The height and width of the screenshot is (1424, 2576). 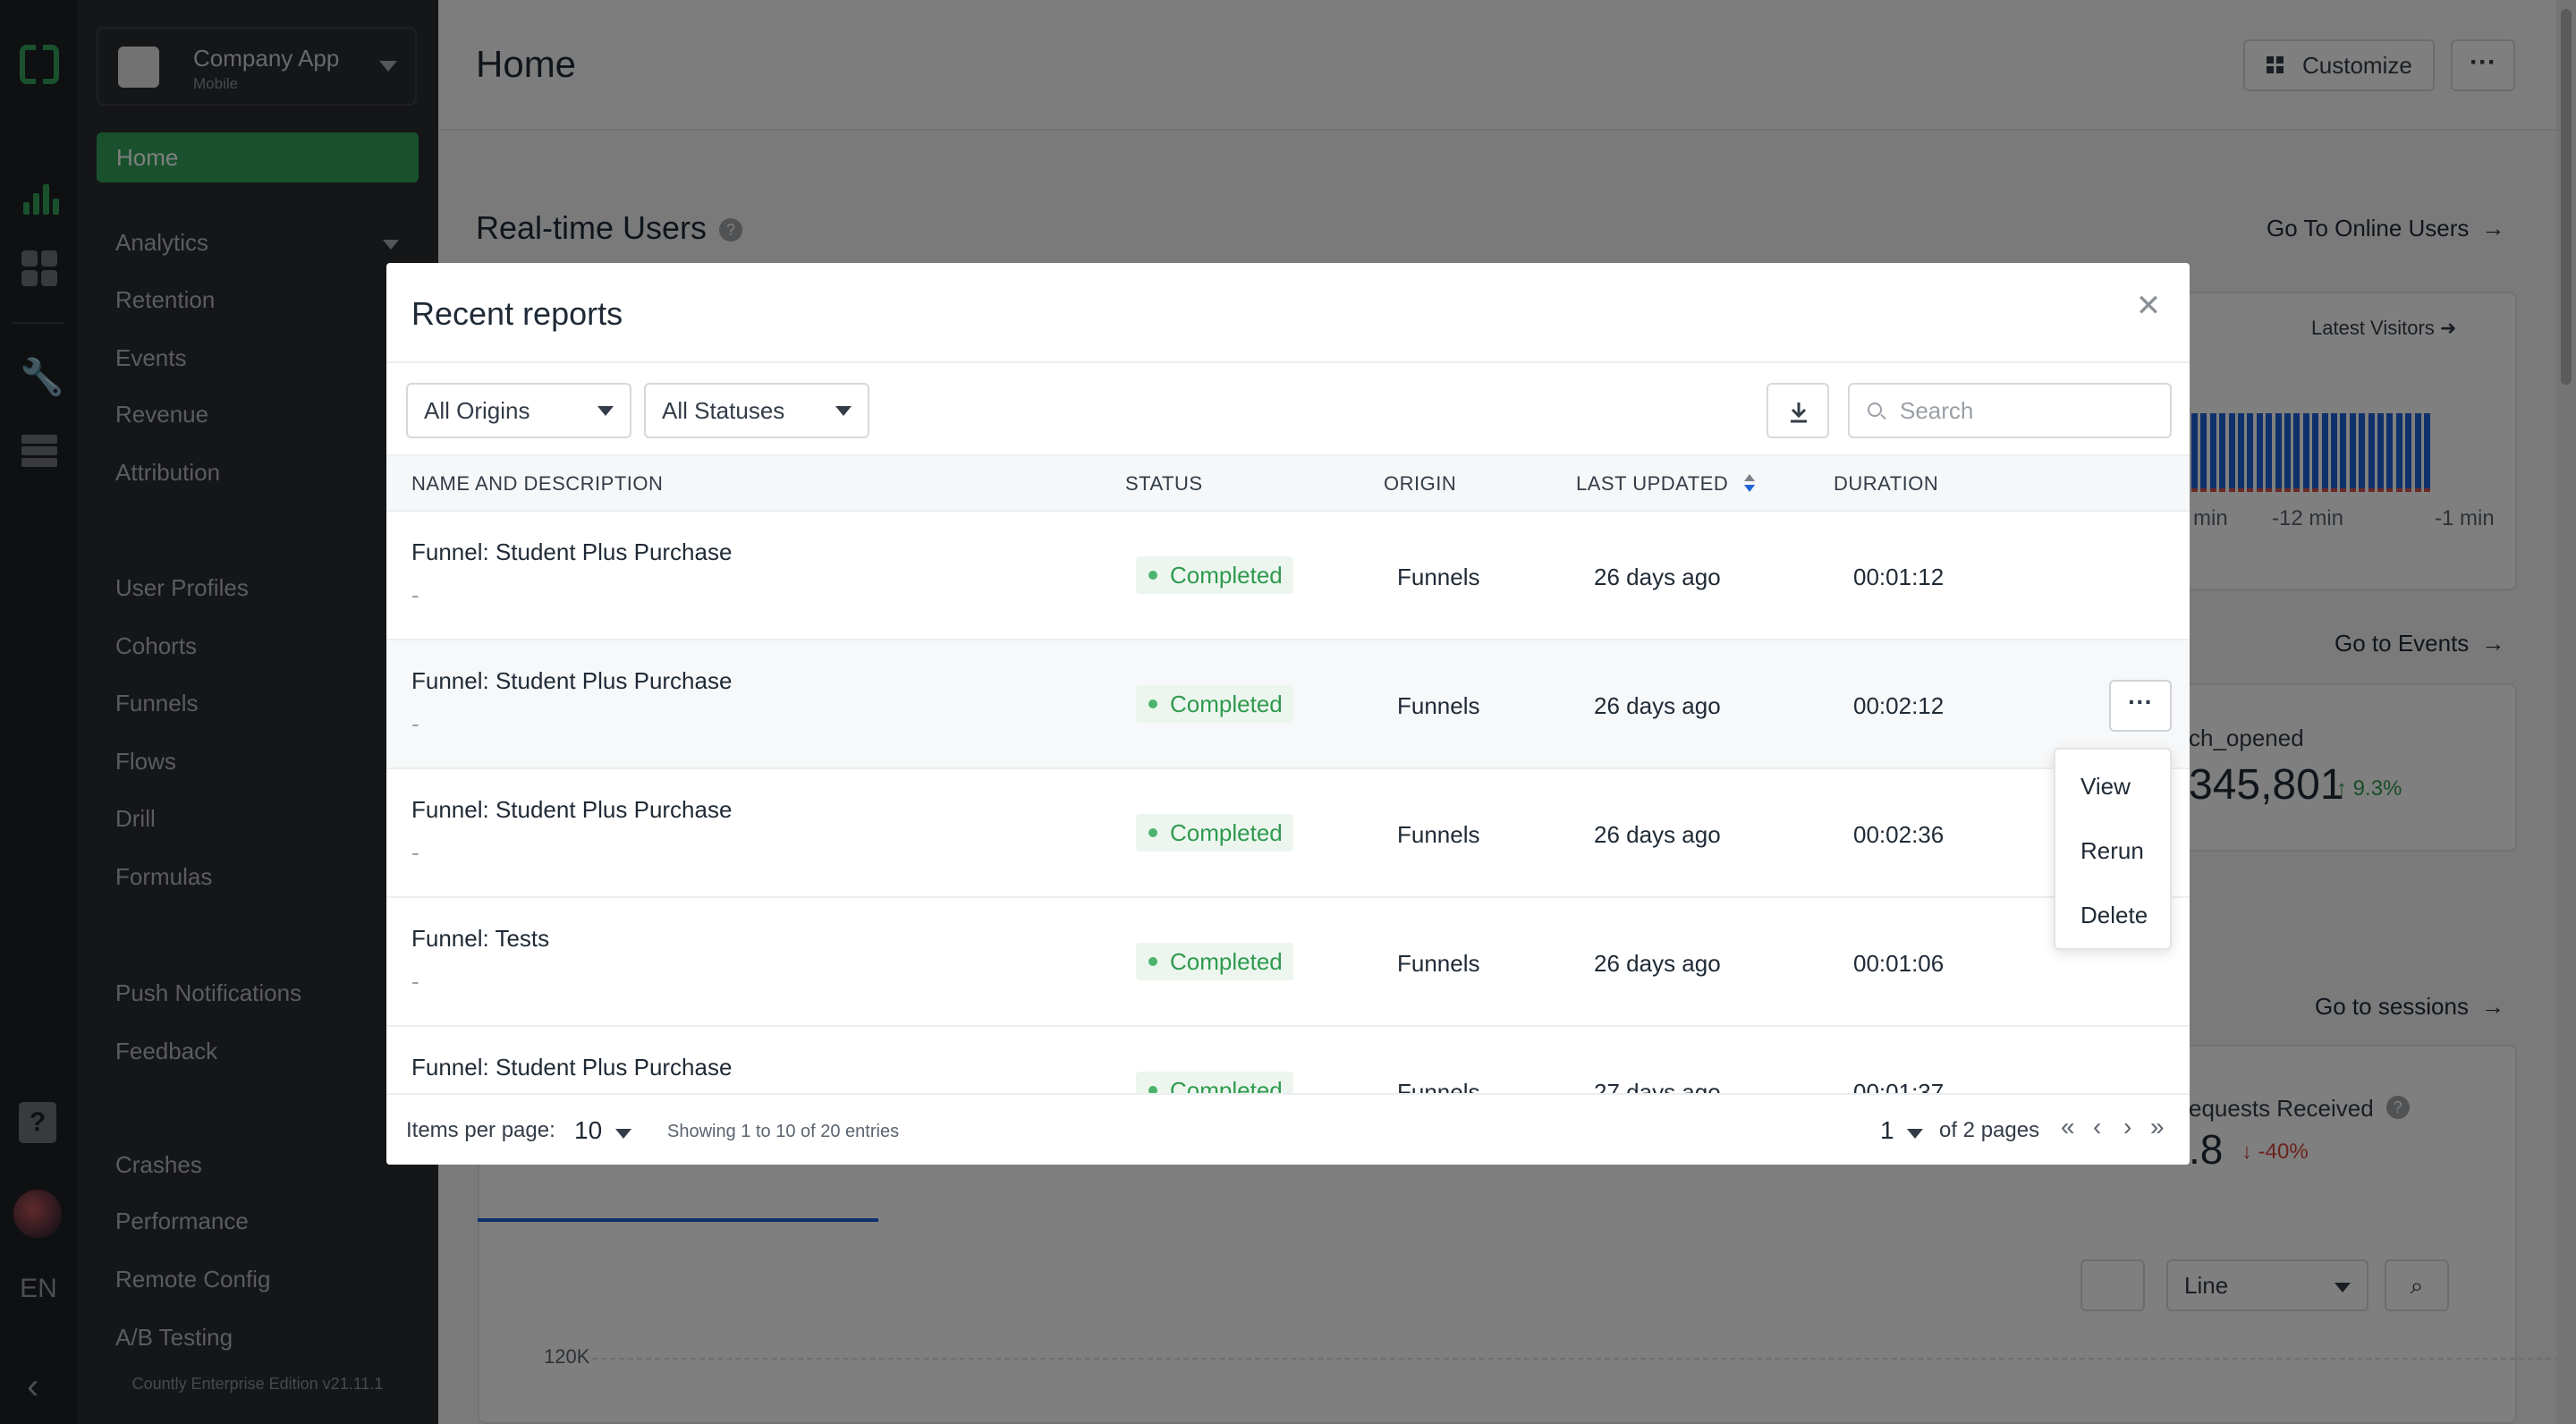 What do you see at coordinates (783, 1131) in the screenshot?
I see `showing-entries-text: Showing 1 to 10 of 20 entries` at bounding box center [783, 1131].